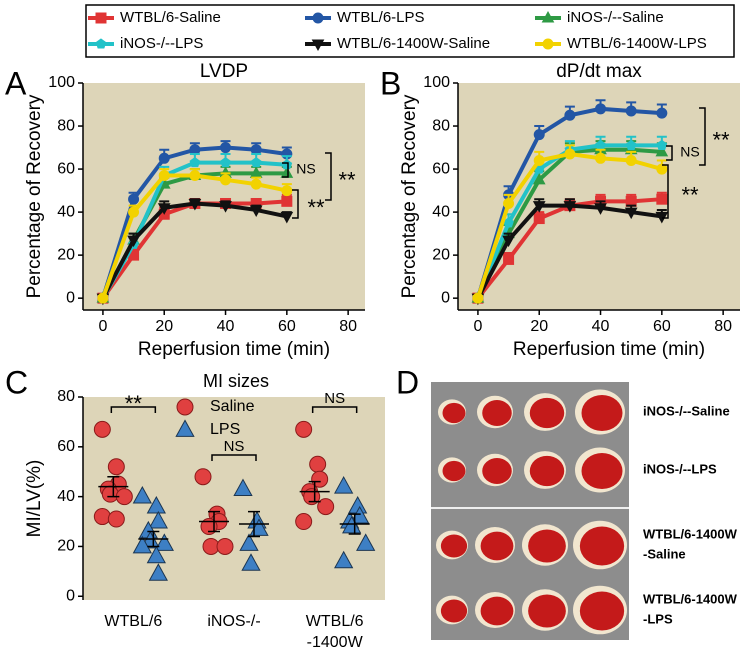  I want to click on x-tick-label: 40, so click(601, 326).